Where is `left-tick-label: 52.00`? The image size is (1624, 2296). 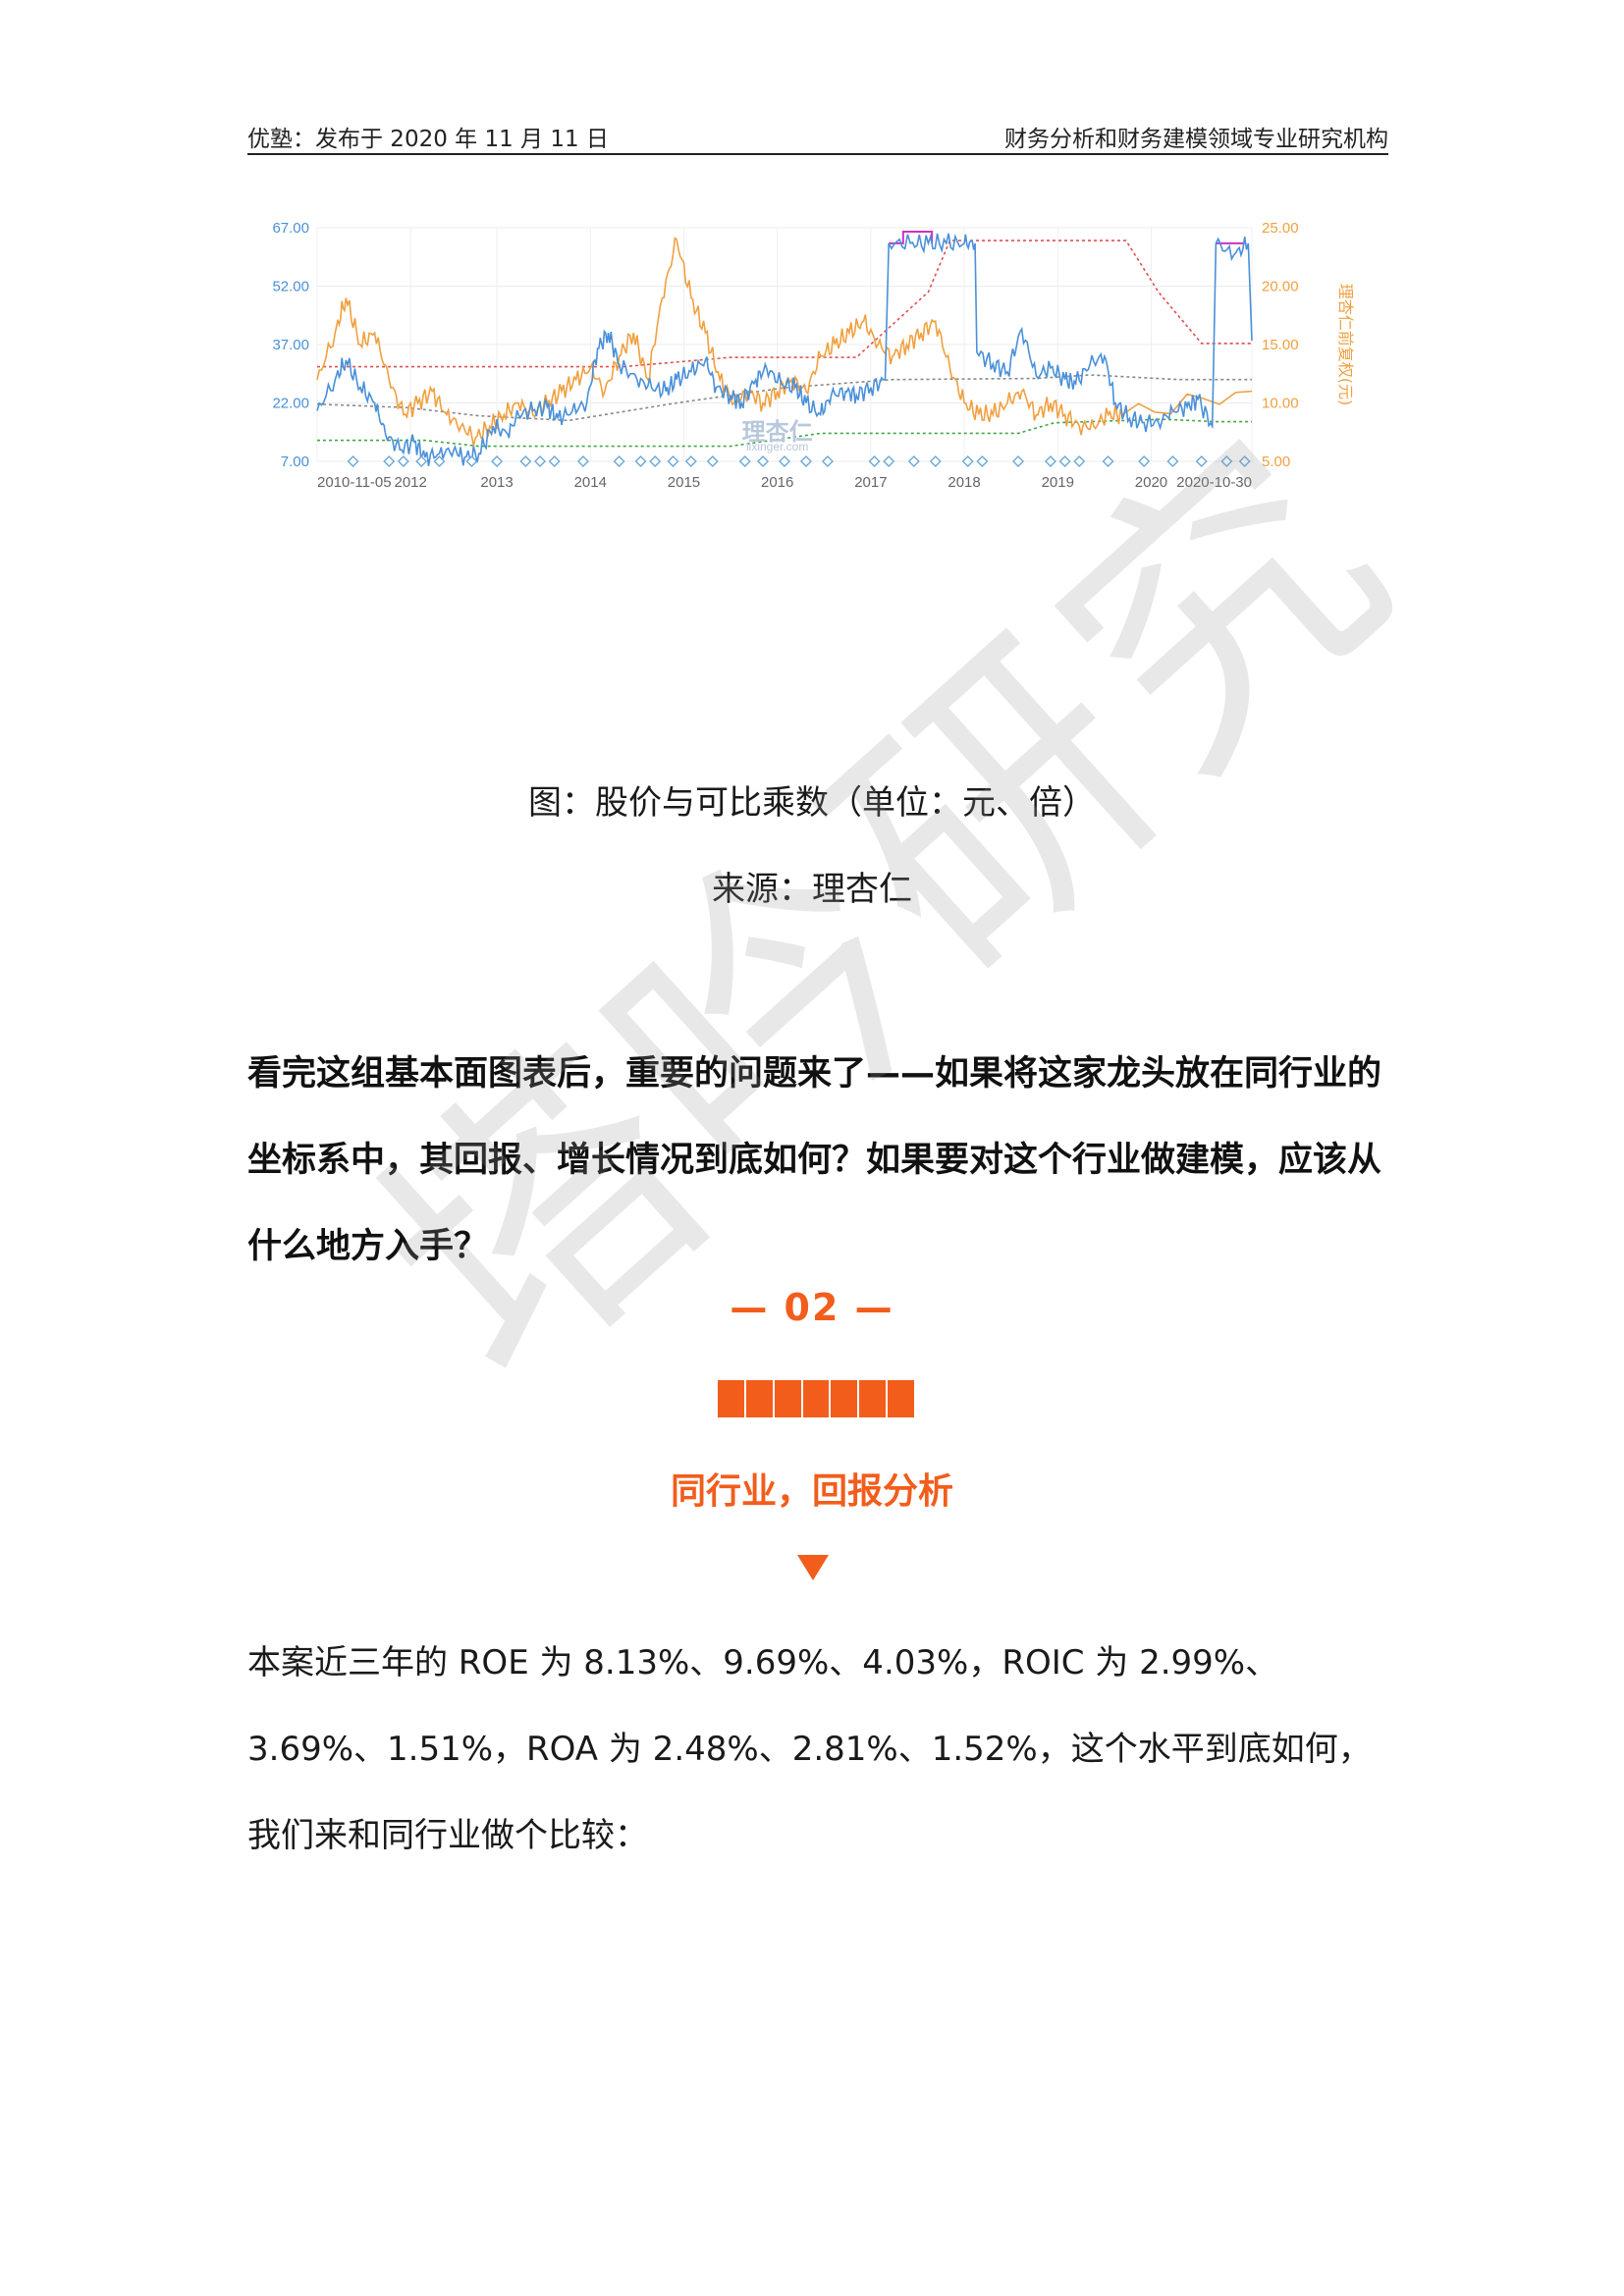
left-tick-label: 52.00 is located at coordinates (290, 287).